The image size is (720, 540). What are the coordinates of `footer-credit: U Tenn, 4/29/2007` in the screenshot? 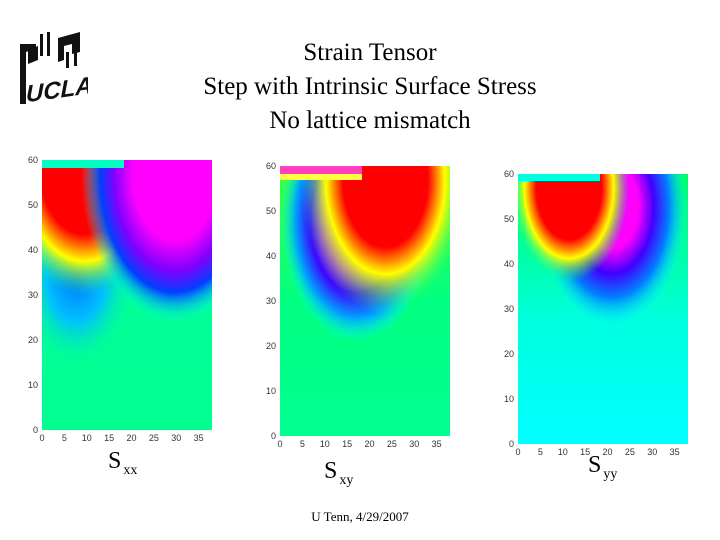 It's located at (360, 516).